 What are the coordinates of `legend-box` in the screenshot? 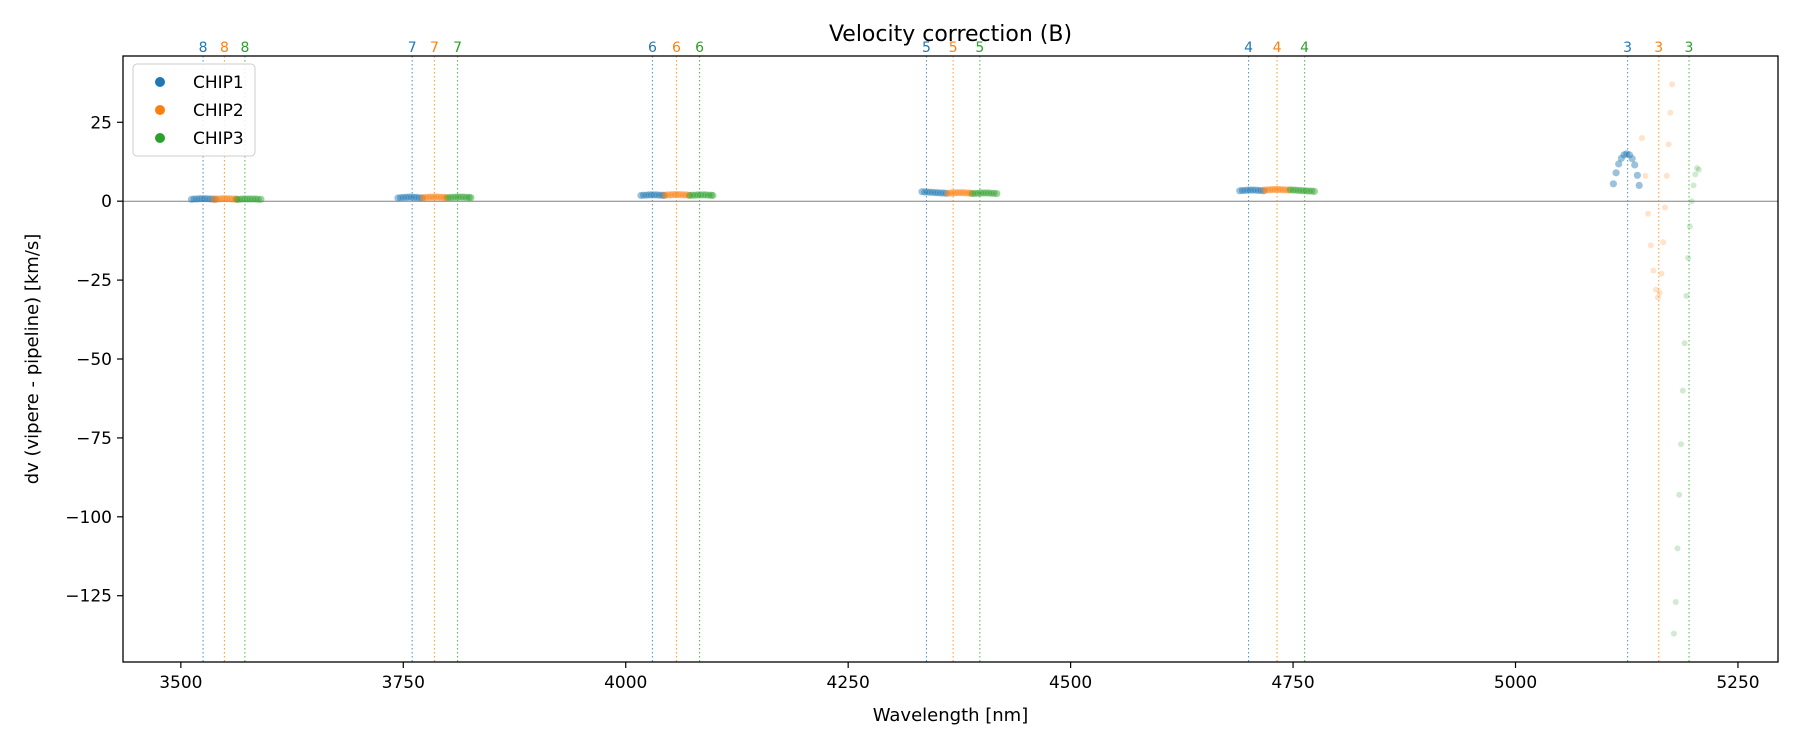 It's located at (194, 110).